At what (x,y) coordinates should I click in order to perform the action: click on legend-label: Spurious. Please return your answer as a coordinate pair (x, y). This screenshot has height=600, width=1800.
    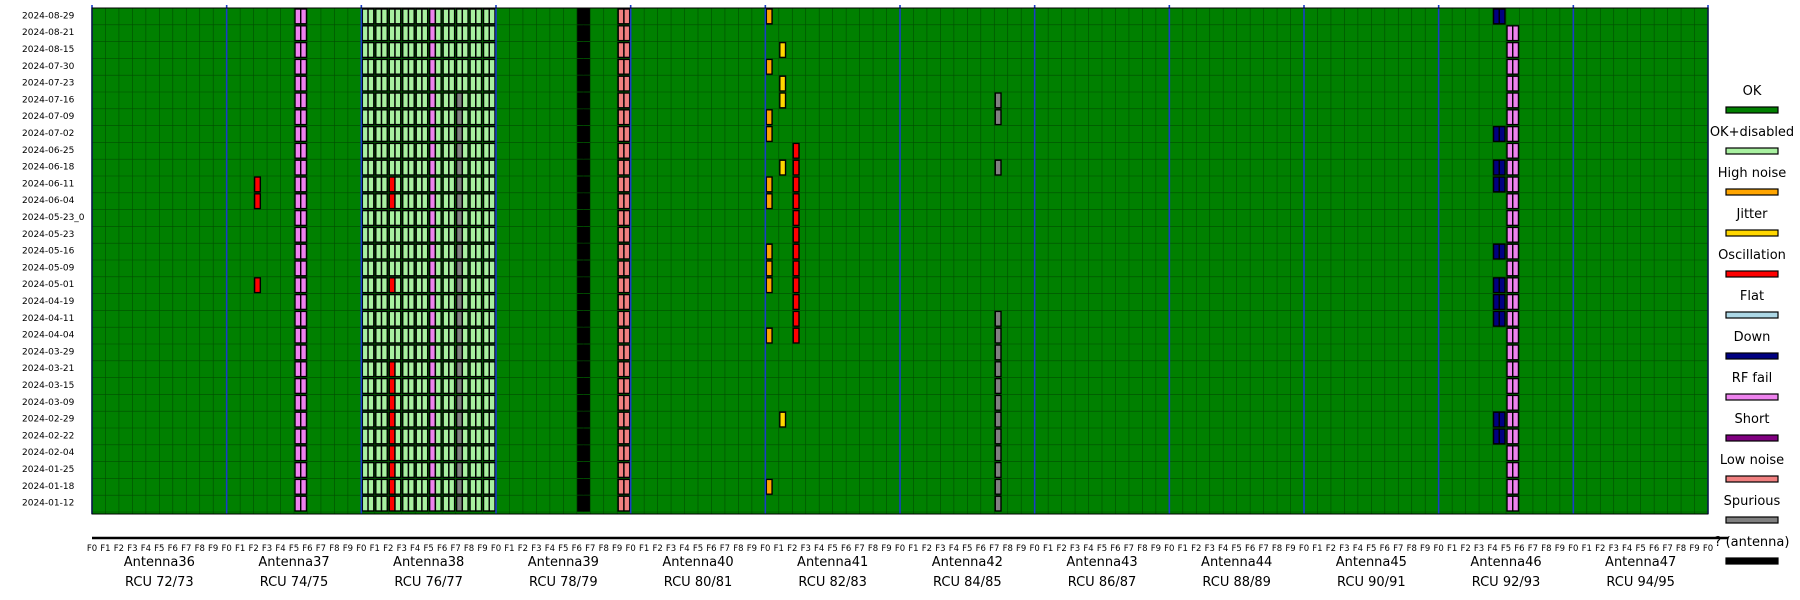
    Looking at the image, I should click on (1752, 501).